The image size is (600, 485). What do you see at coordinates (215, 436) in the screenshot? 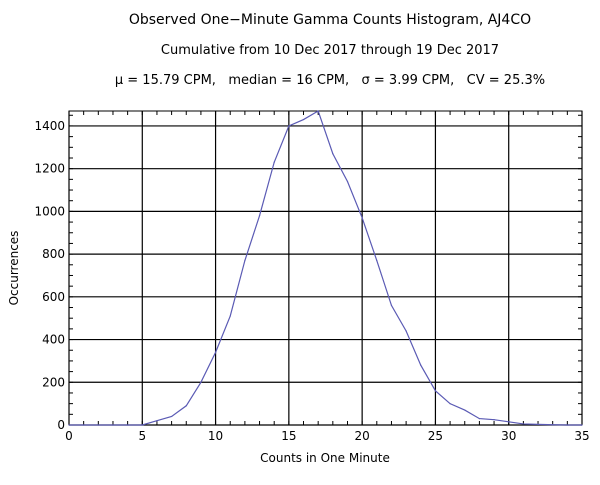
I see `x-tick-label: 10` at bounding box center [215, 436].